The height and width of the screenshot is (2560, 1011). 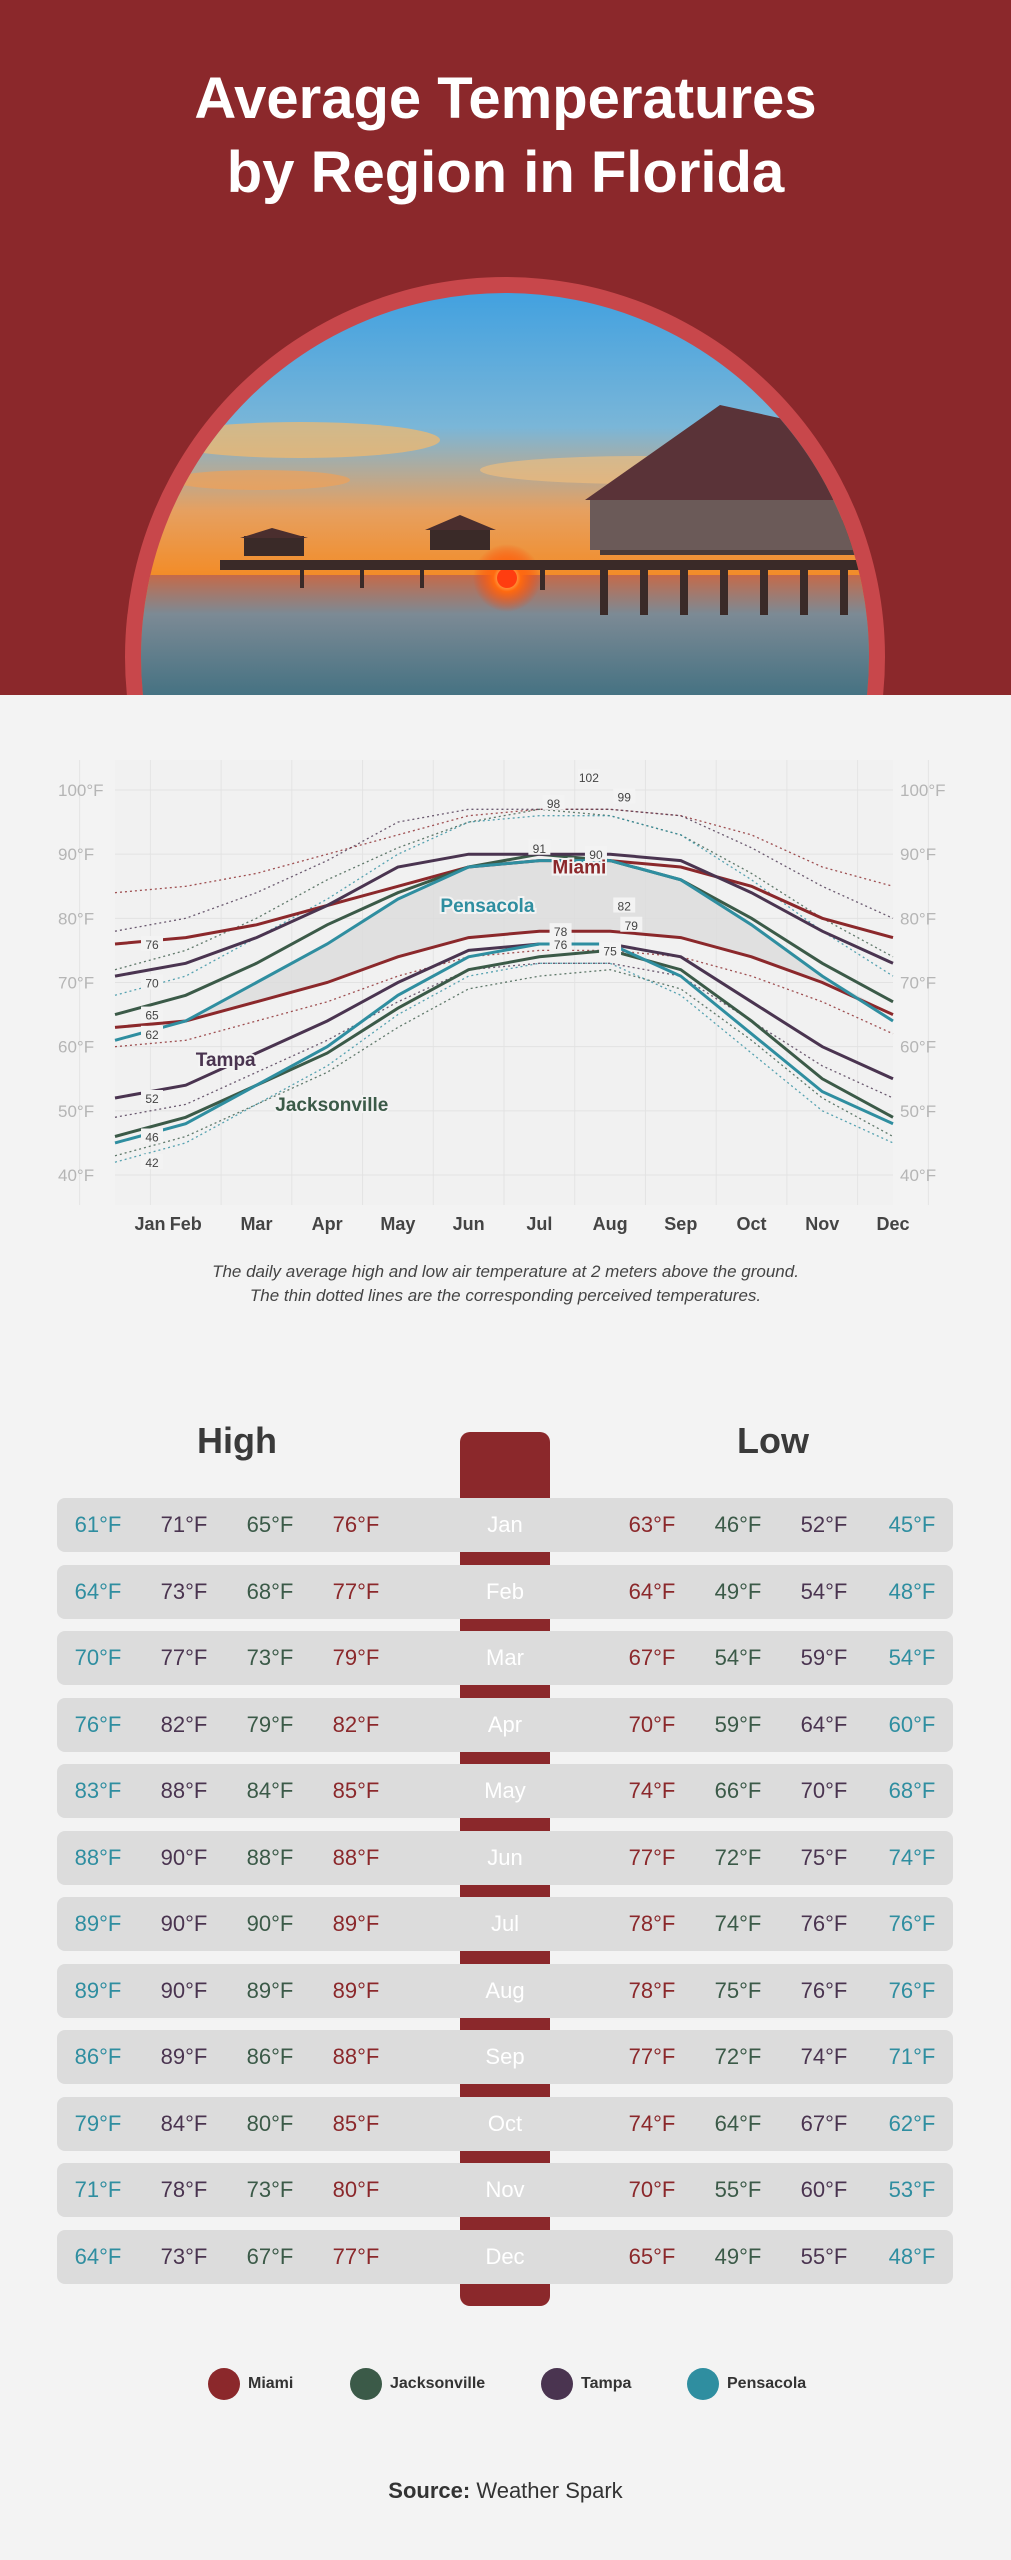 What do you see at coordinates (98, 1790) in the screenshot?
I see `high-cell-pensacola: 83°F` at bounding box center [98, 1790].